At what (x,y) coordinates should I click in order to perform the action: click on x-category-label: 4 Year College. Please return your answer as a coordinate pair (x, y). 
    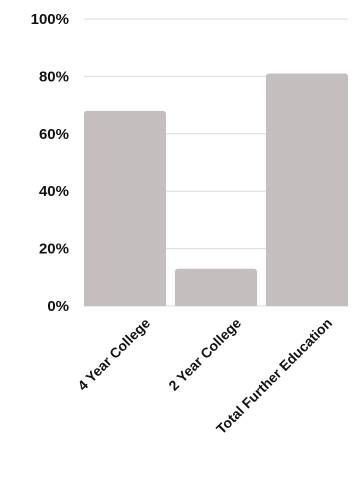
    Looking at the image, I should click on (113, 354).